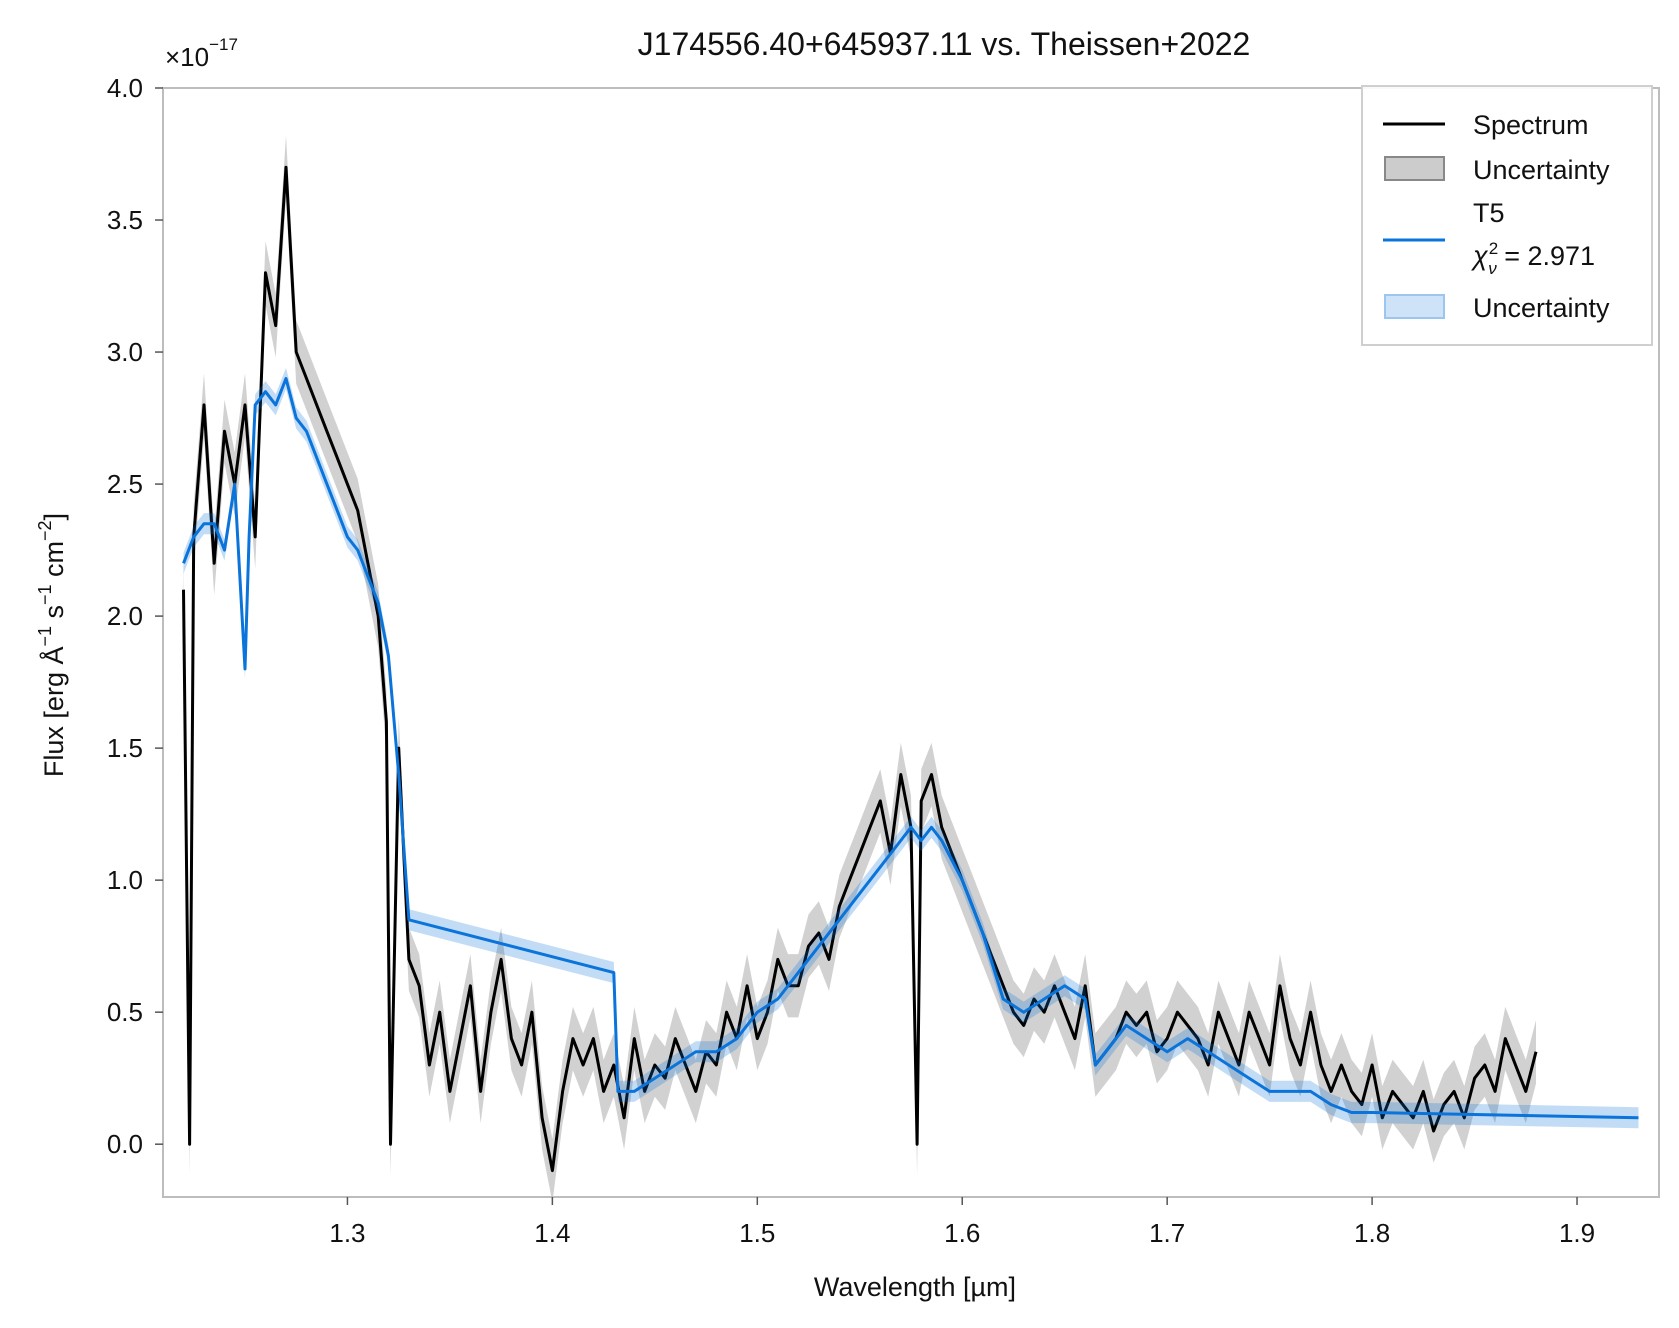 The width and height of the screenshot is (1679, 1328). I want to click on y-tick-label: 0.0, so click(125, 1144).